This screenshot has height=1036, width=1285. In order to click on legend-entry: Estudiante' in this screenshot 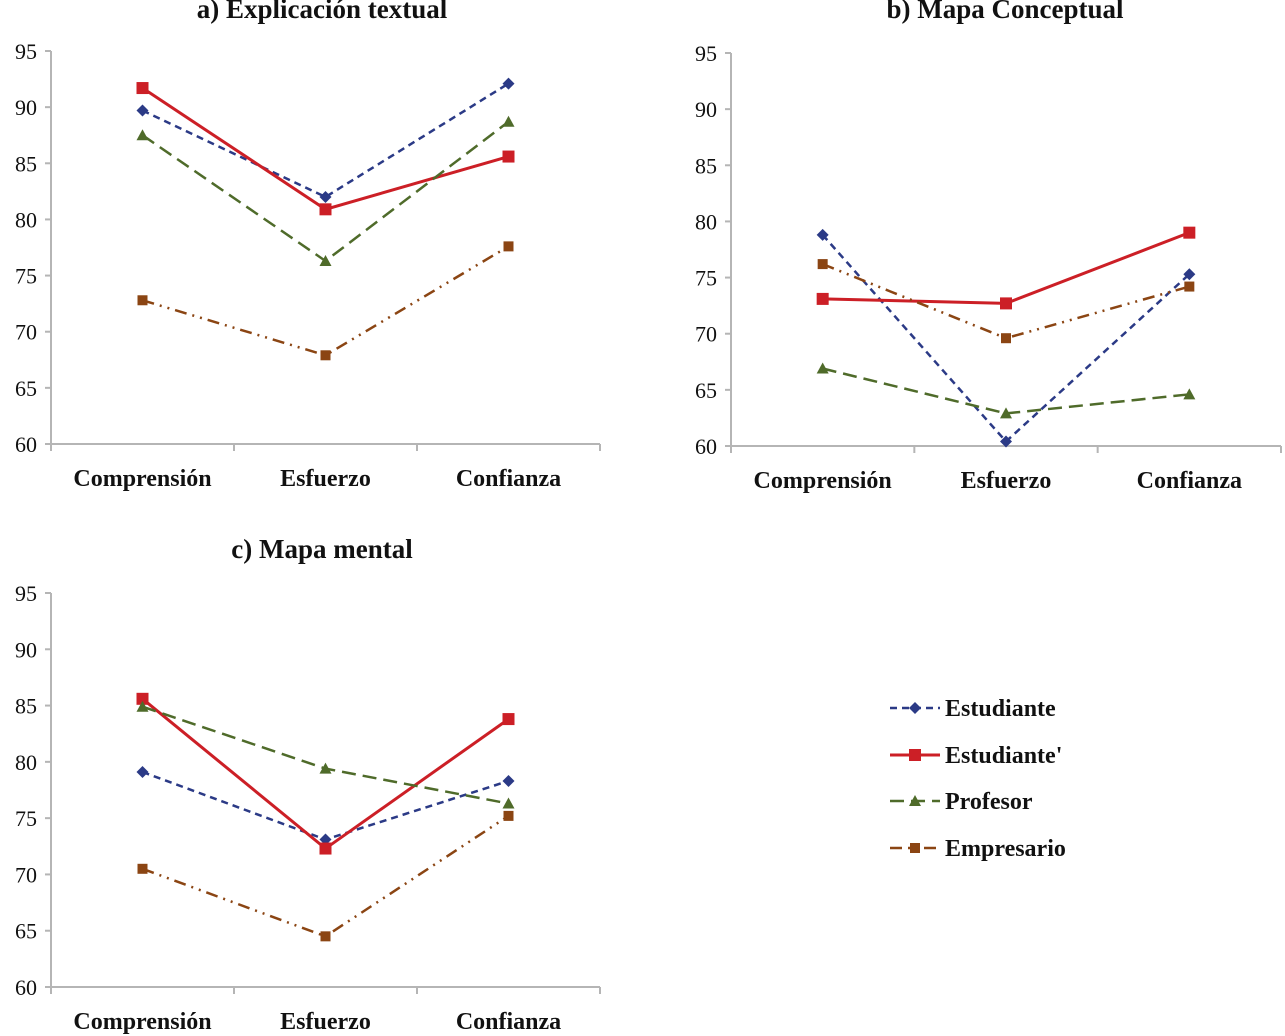, I will do `click(976, 756)`.